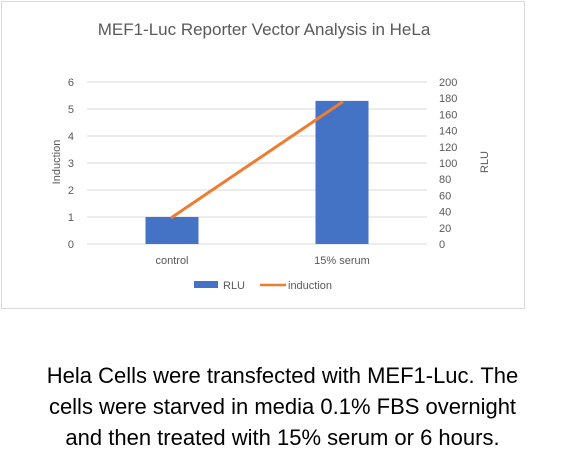 The height and width of the screenshot is (459, 565). Describe the element at coordinates (310, 286) in the screenshot. I see `legend-induction-label: induction` at that location.